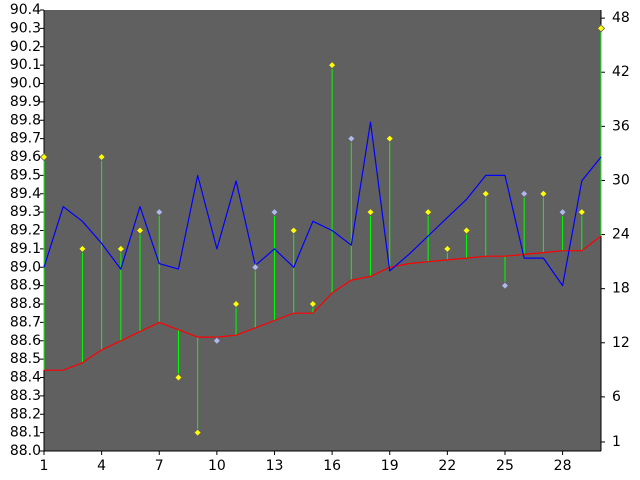  Describe the element at coordinates (25, 451) in the screenshot. I see `left-tick-label: 88.0` at that location.